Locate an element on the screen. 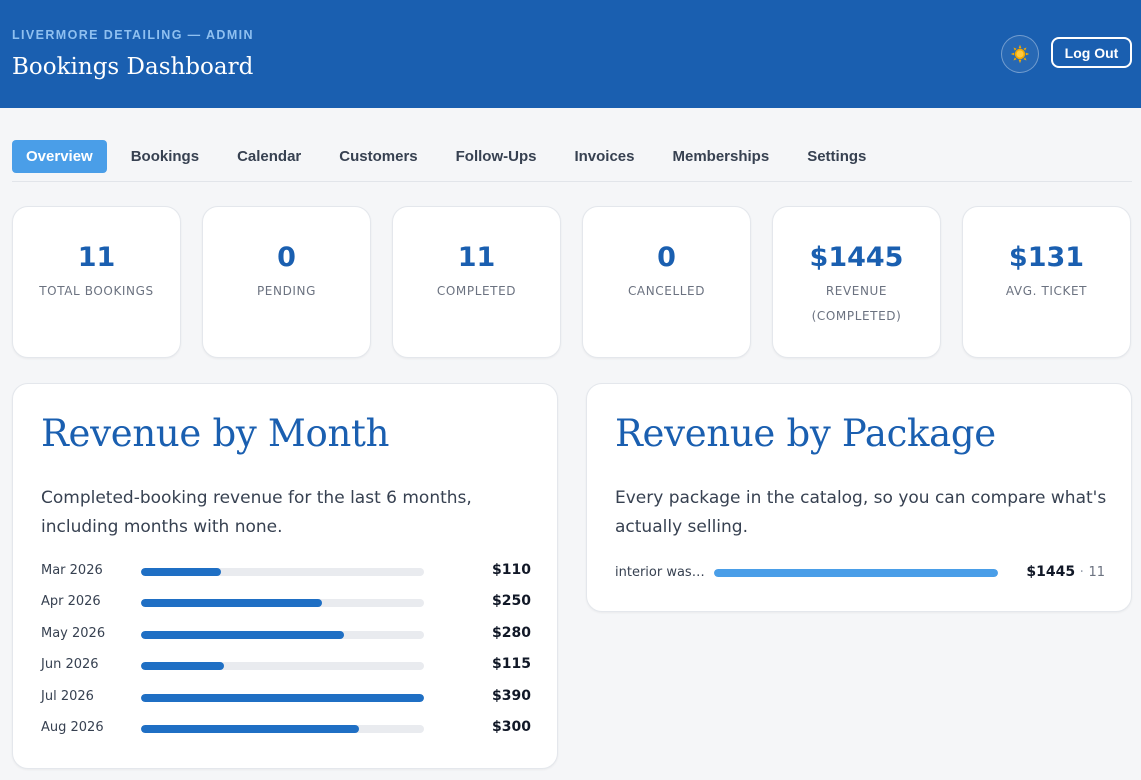 Image resolution: width=1141 pixels, height=780 pixels. panel-title: Revenue by Package is located at coordinates (805, 433).